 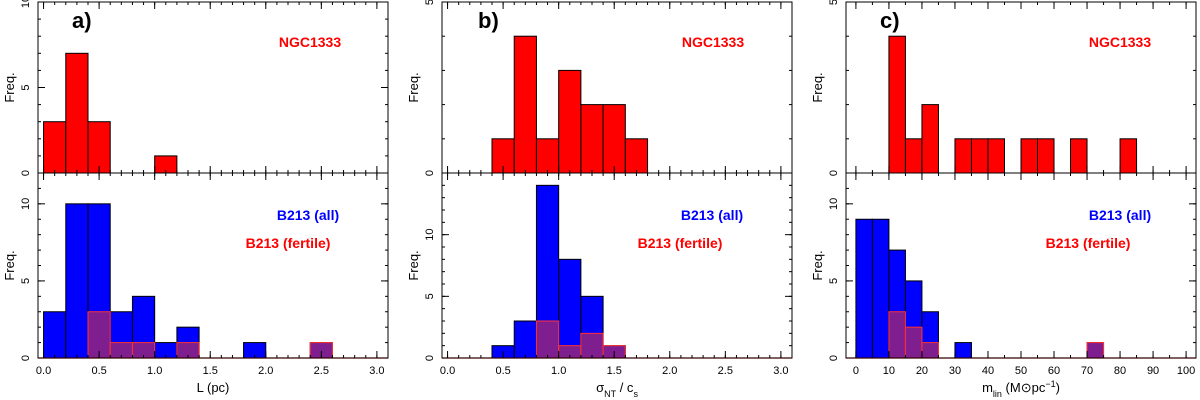 What do you see at coordinates (43, 371) in the screenshot?
I see `x-tick-label: 0.0` at bounding box center [43, 371].